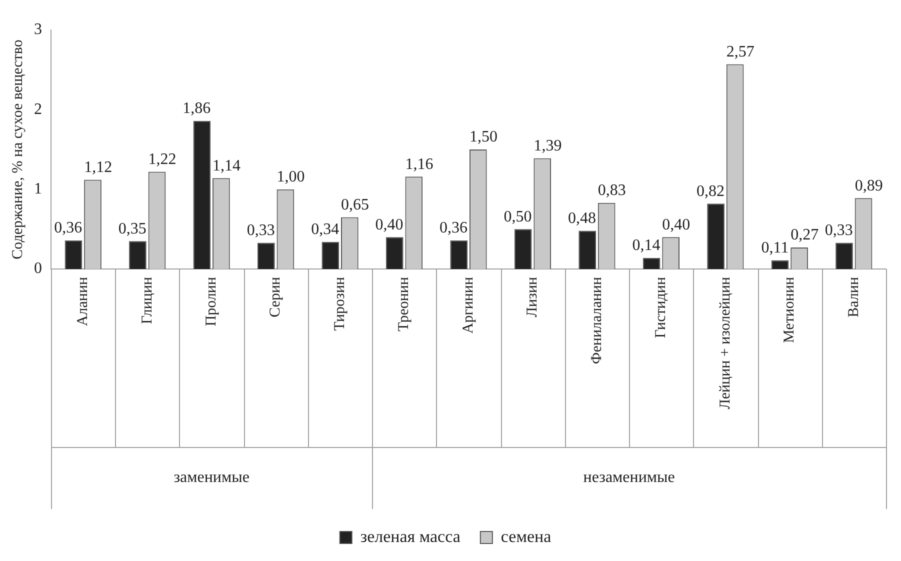 This screenshot has width=901, height=561. What do you see at coordinates (226, 165) in the screenshot?
I see `data-label: 1,14` at bounding box center [226, 165].